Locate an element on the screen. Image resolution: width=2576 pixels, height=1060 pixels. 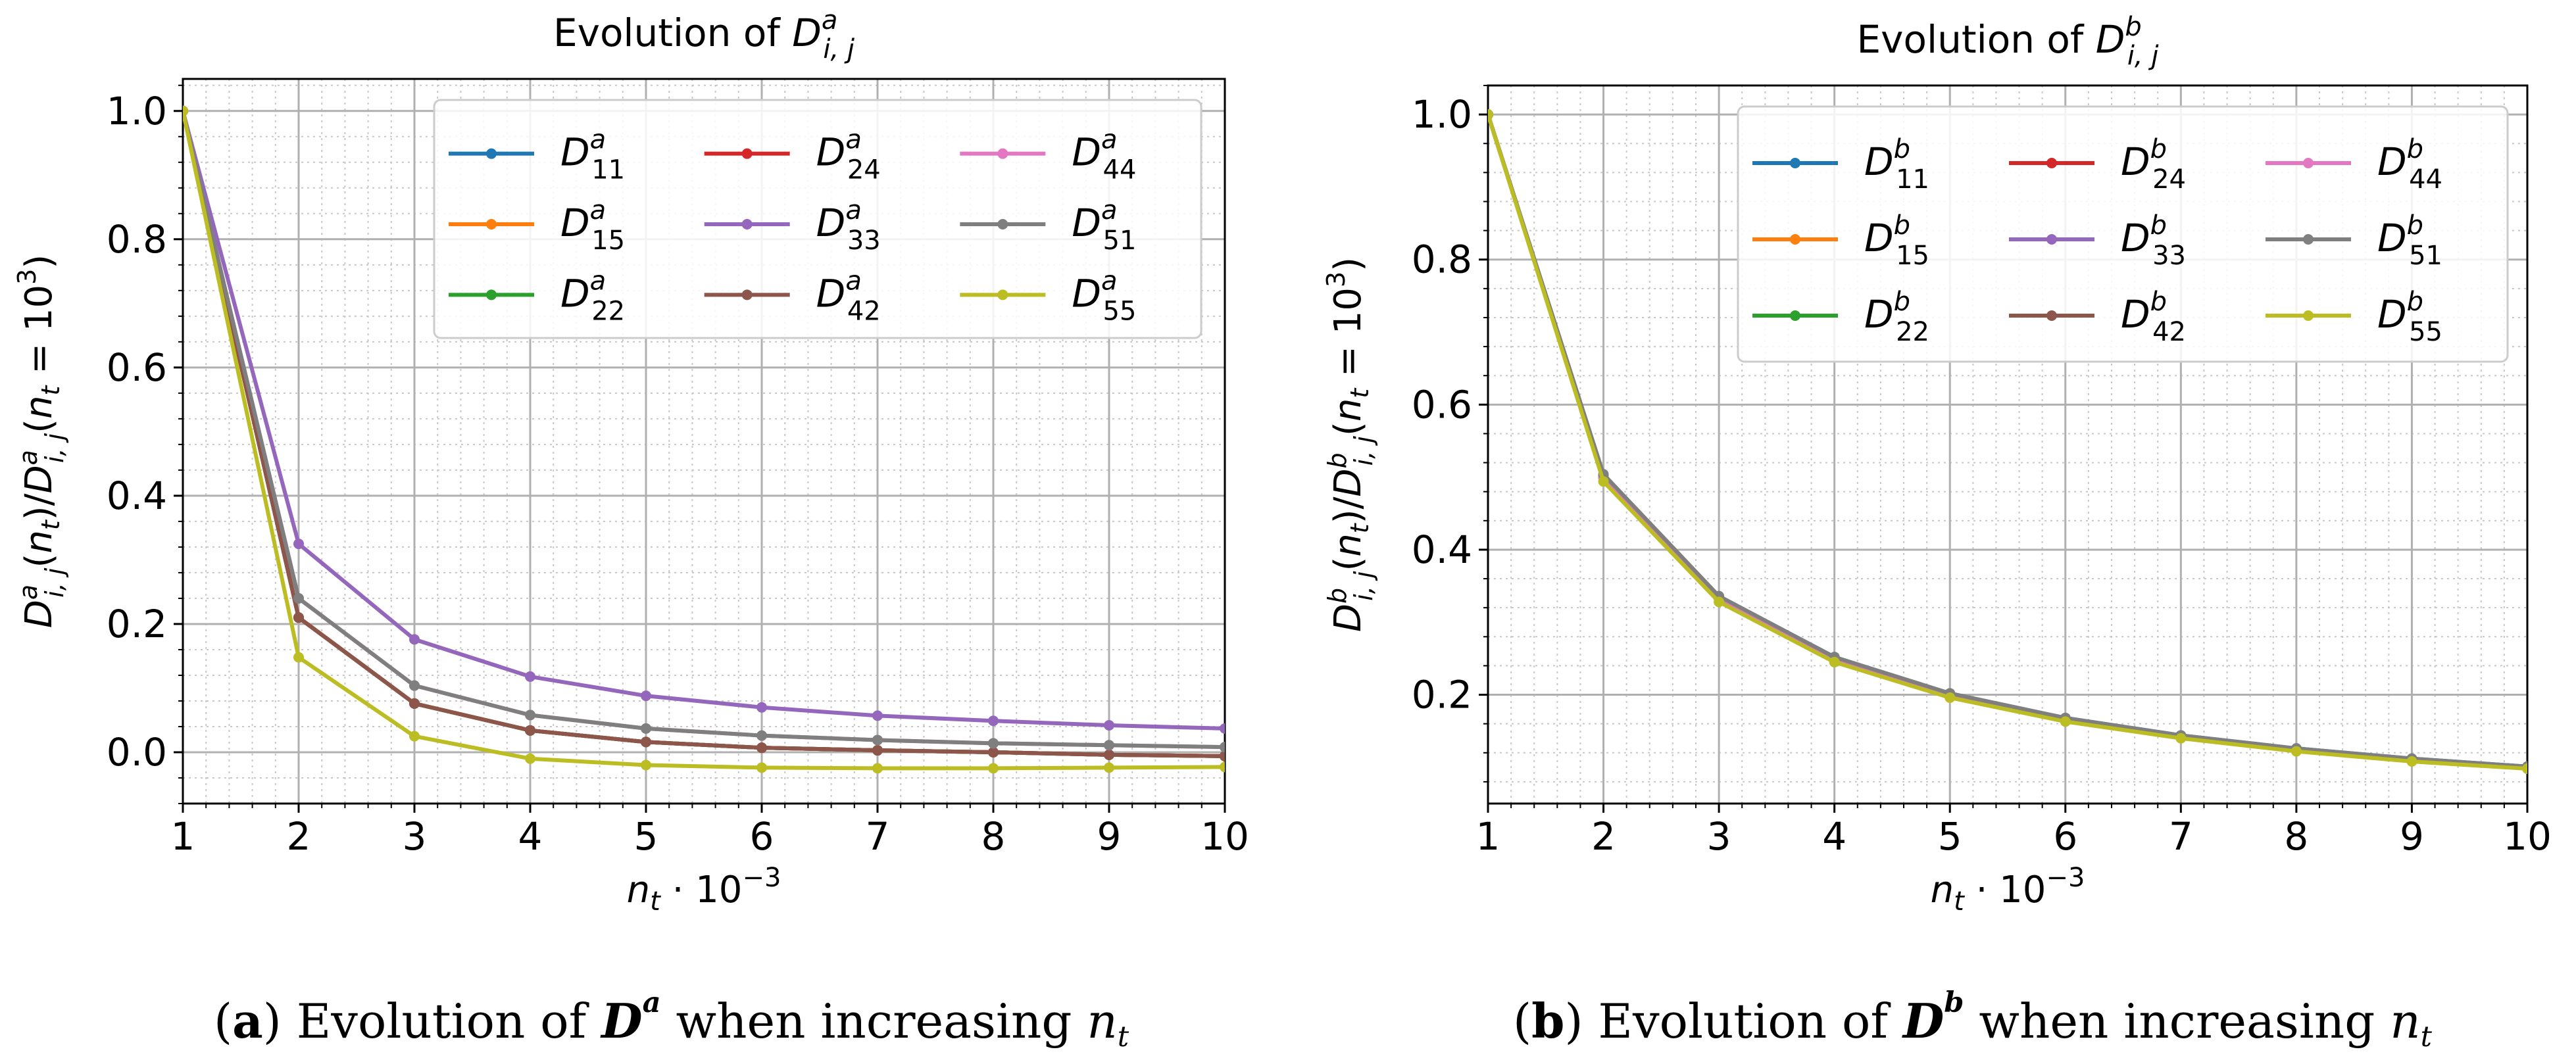
legend-label: Db 33 is located at coordinates (2153, 240).